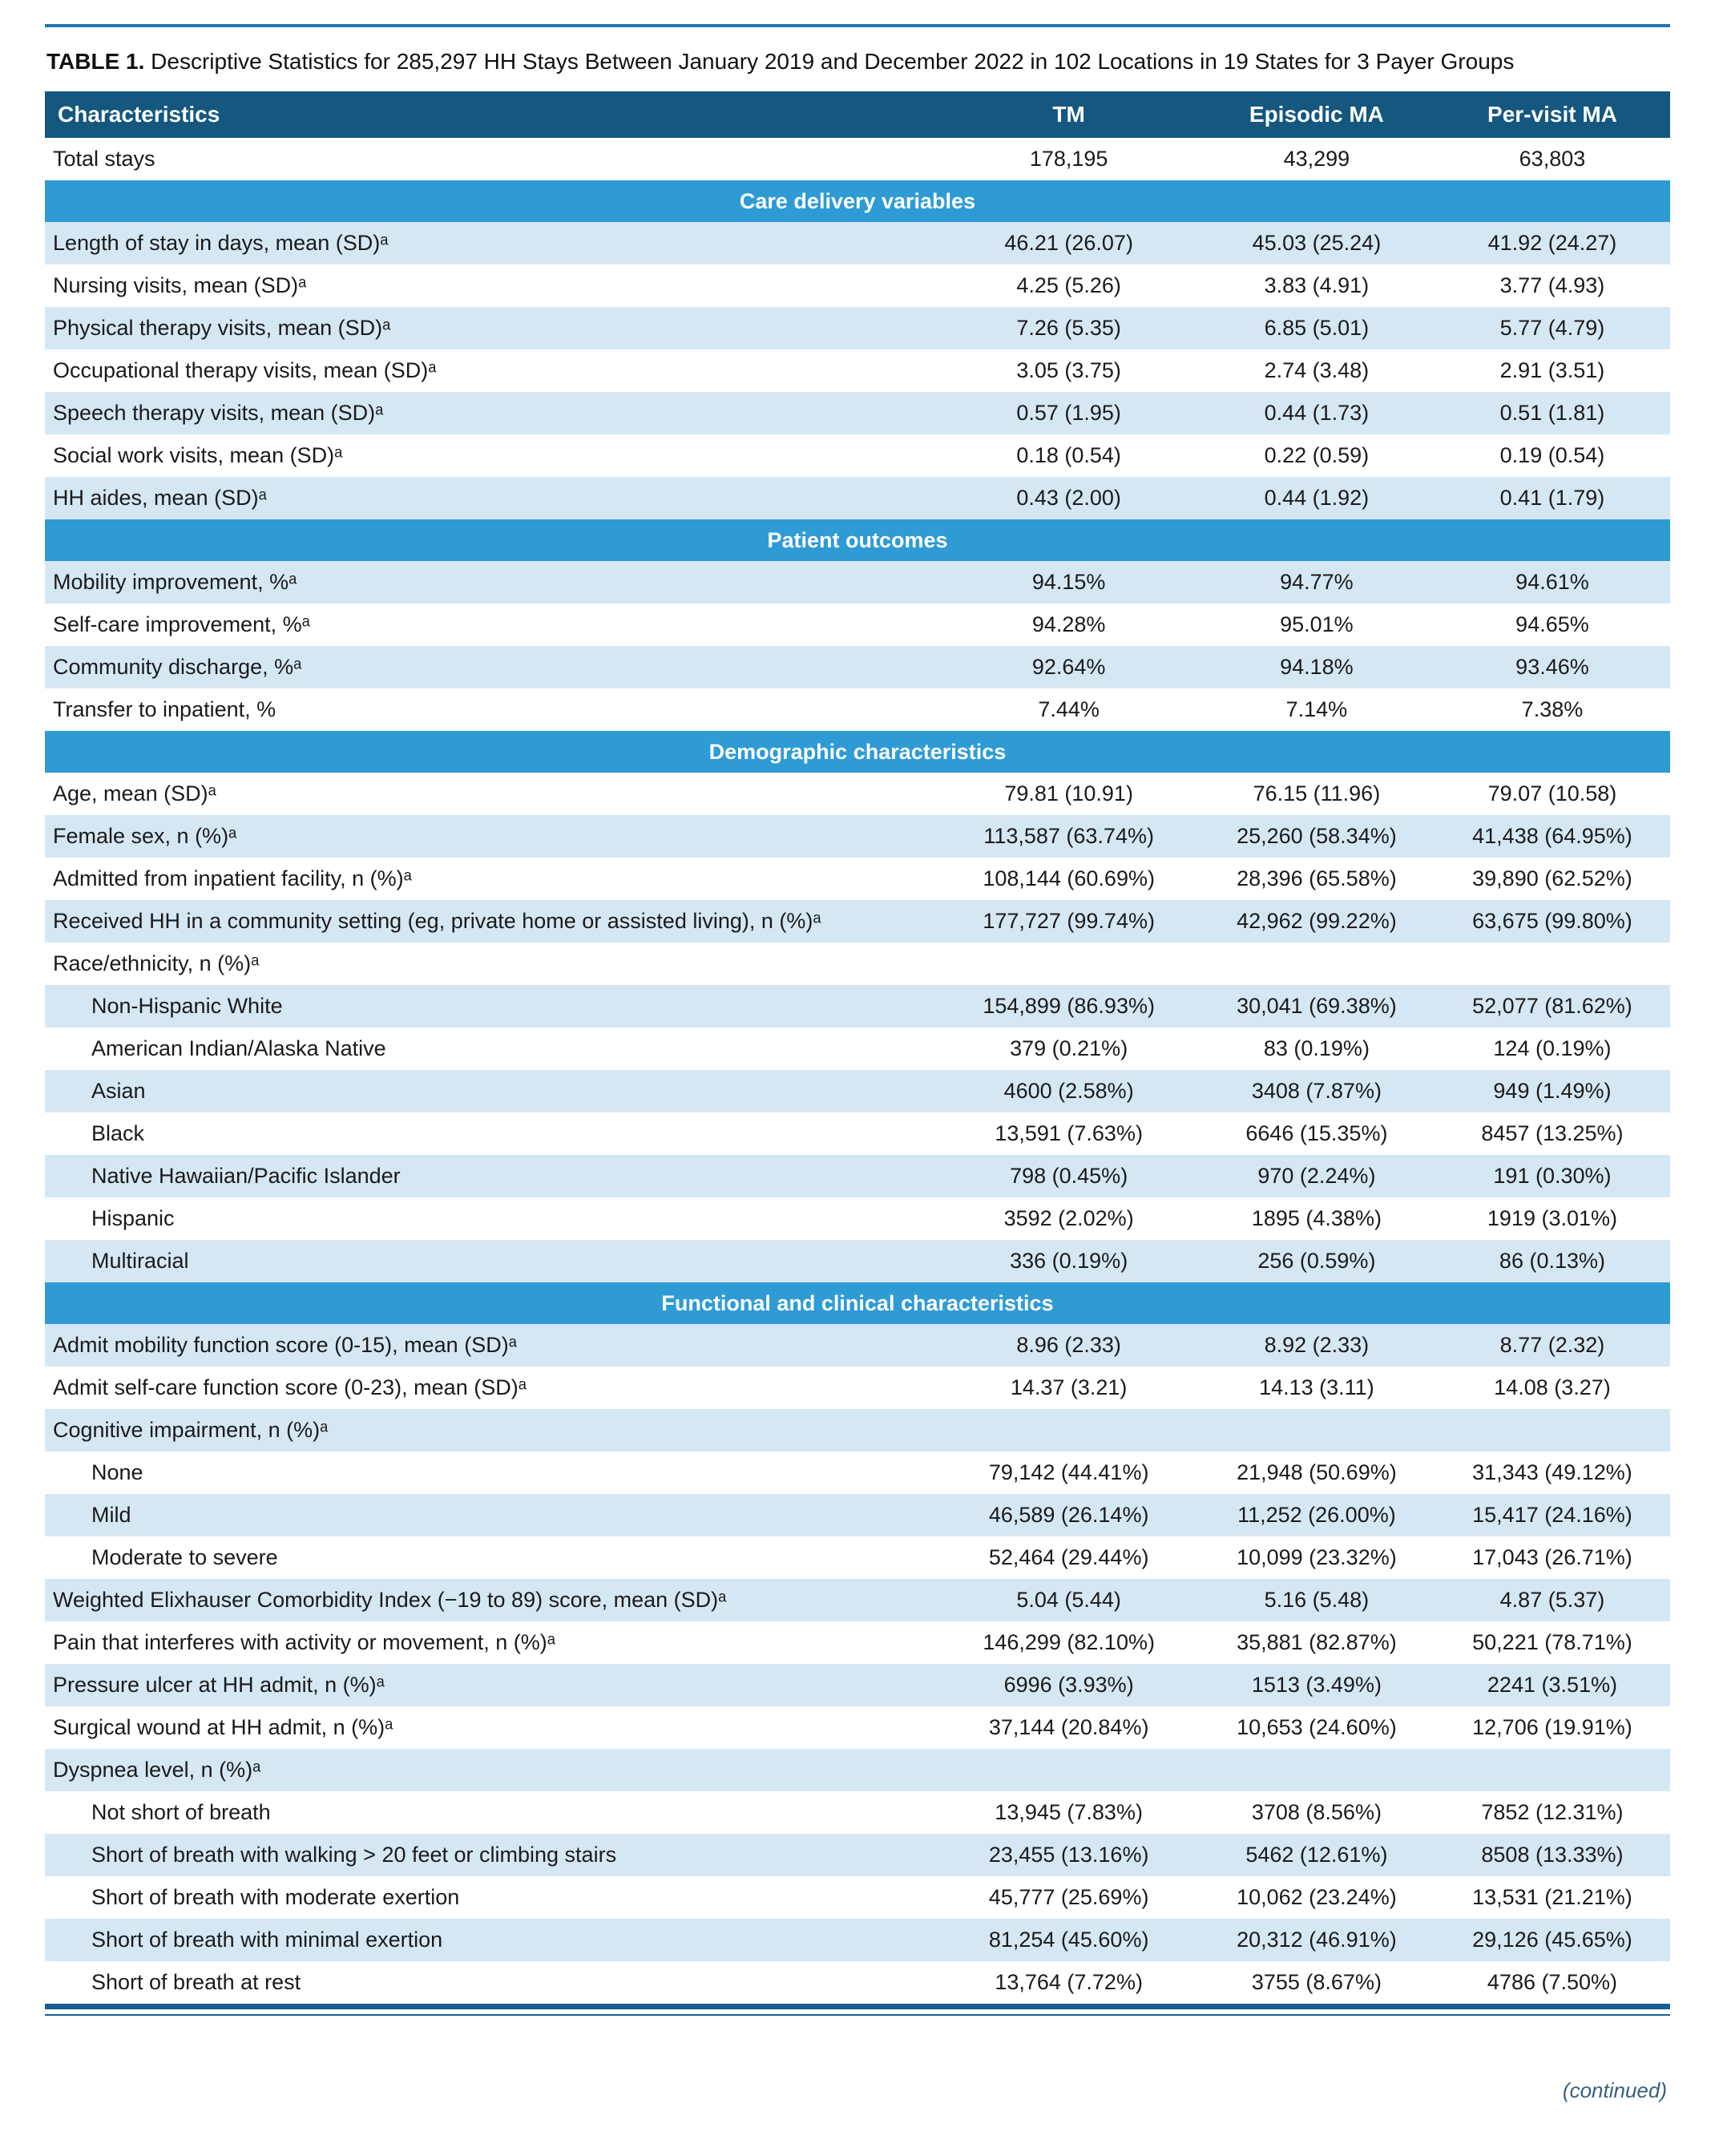 The image size is (1715, 2156). Describe the element at coordinates (492, 582) in the screenshot. I see `row-label: Mobility improvement, %ᵃ` at that location.